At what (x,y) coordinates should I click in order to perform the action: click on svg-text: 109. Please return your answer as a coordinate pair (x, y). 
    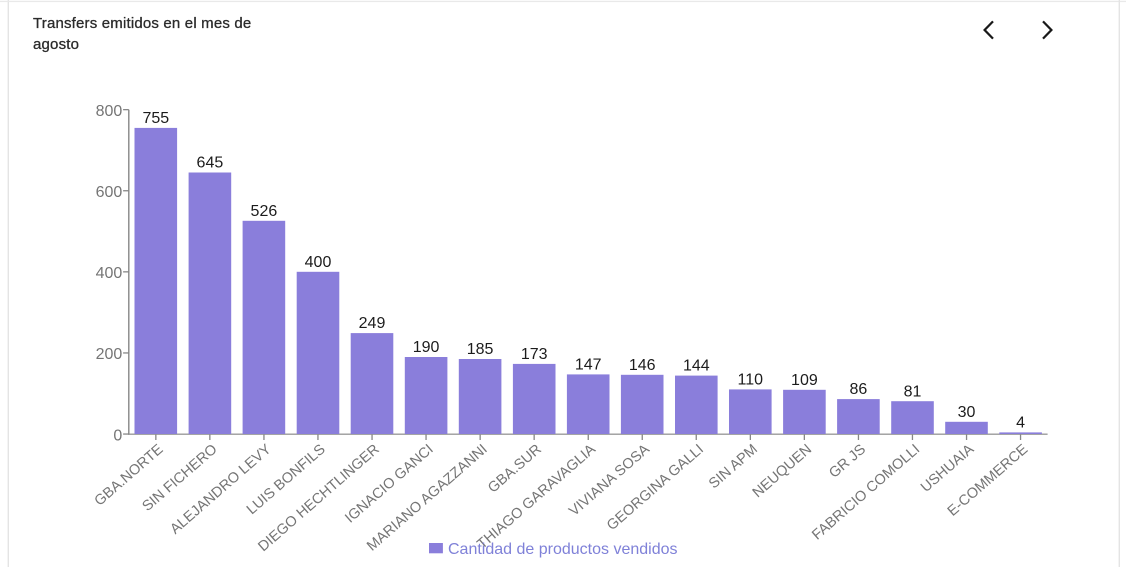
    Looking at the image, I should click on (804, 380).